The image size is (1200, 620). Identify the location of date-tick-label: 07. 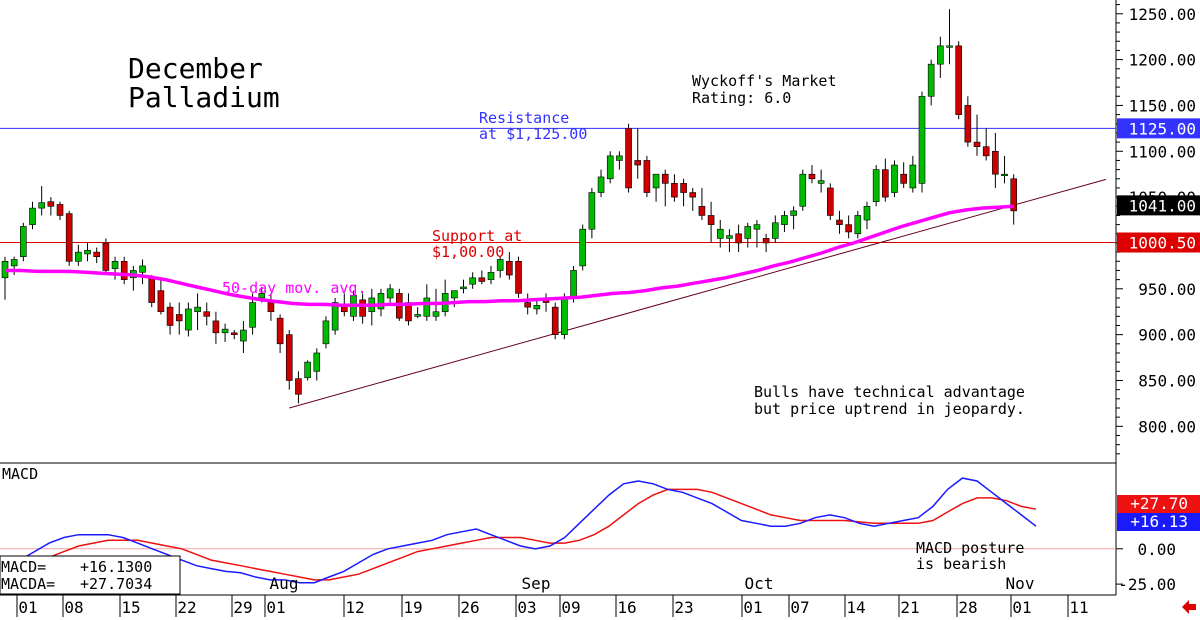
(799, 607).